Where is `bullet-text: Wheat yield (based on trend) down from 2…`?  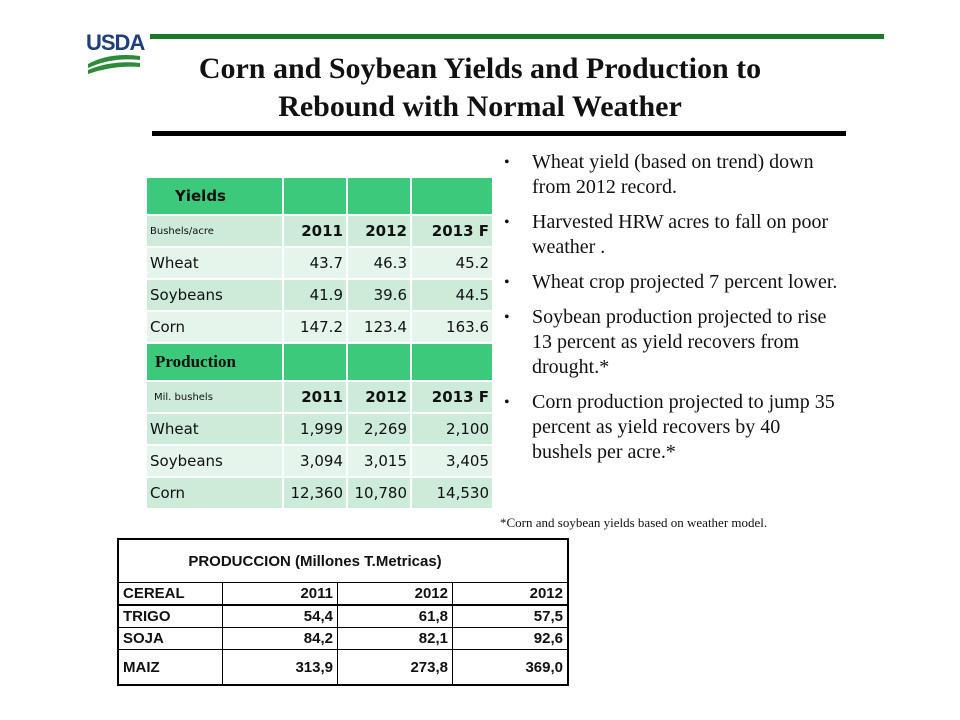 bullet-text: Wheat yield (based on trend) down from 2… is located at coordinates (673, 174).